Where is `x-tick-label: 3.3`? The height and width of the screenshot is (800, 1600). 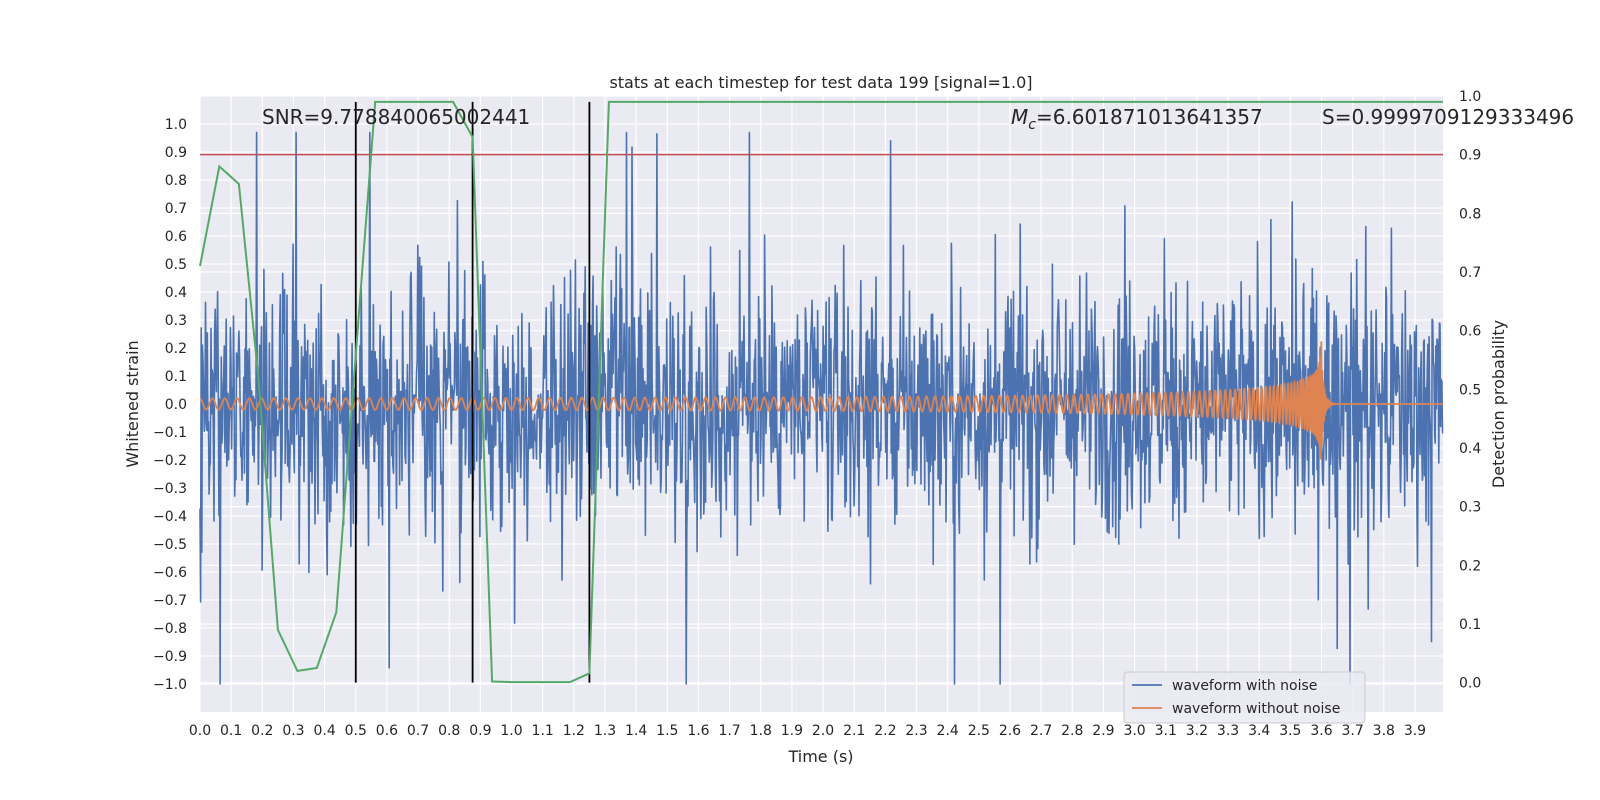 x-tick-label: 3.3 is located at coordinates (1228, 731).